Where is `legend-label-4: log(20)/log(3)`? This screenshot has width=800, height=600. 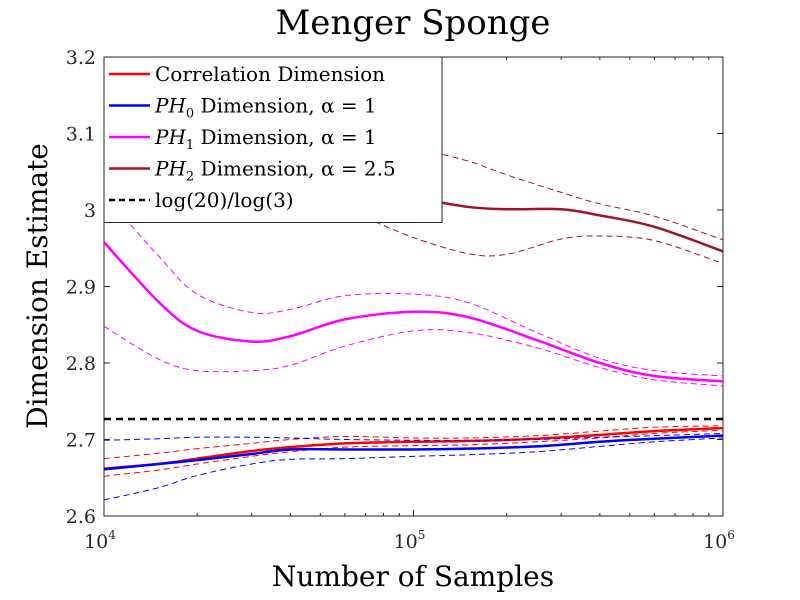 legend-label-4: log(20)/log(3) is located at coordinates (224, 200).